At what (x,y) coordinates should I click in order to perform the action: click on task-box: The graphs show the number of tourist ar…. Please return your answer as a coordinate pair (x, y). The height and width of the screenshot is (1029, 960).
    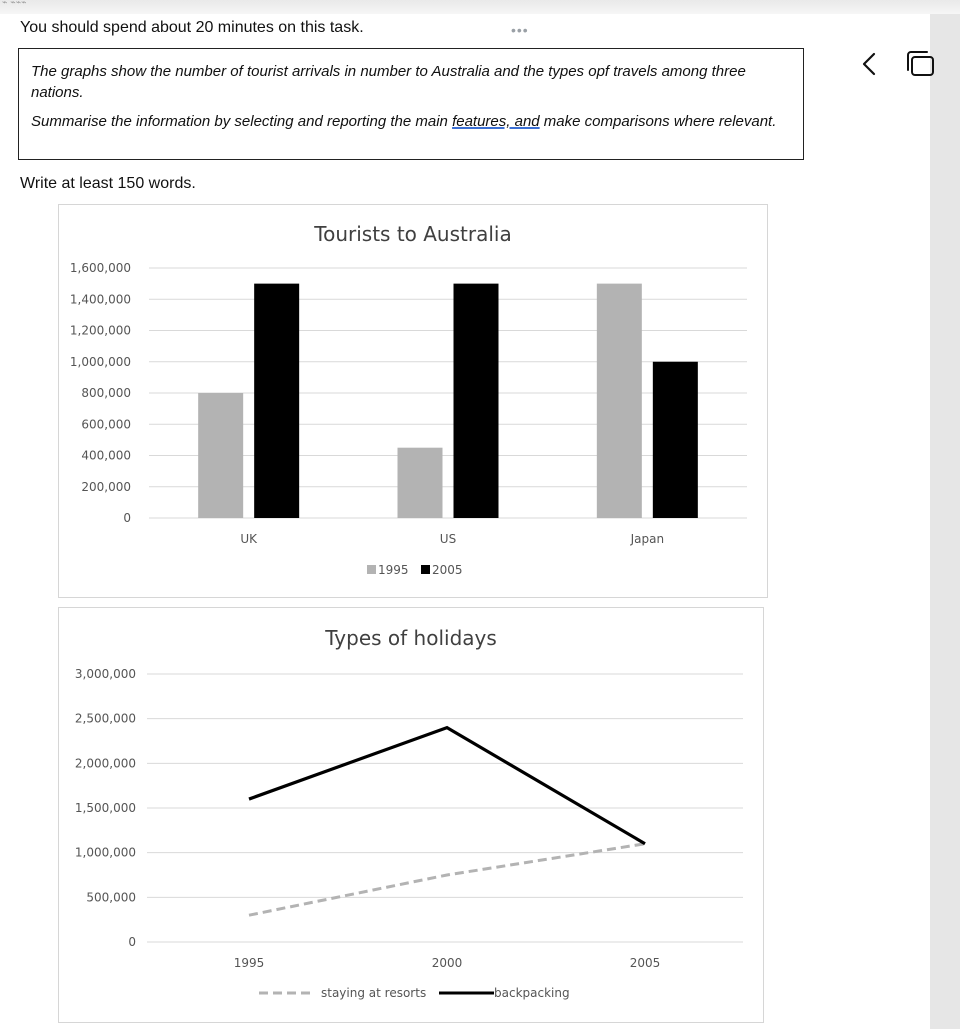
    Looking at the image, I should click on (411, 104).